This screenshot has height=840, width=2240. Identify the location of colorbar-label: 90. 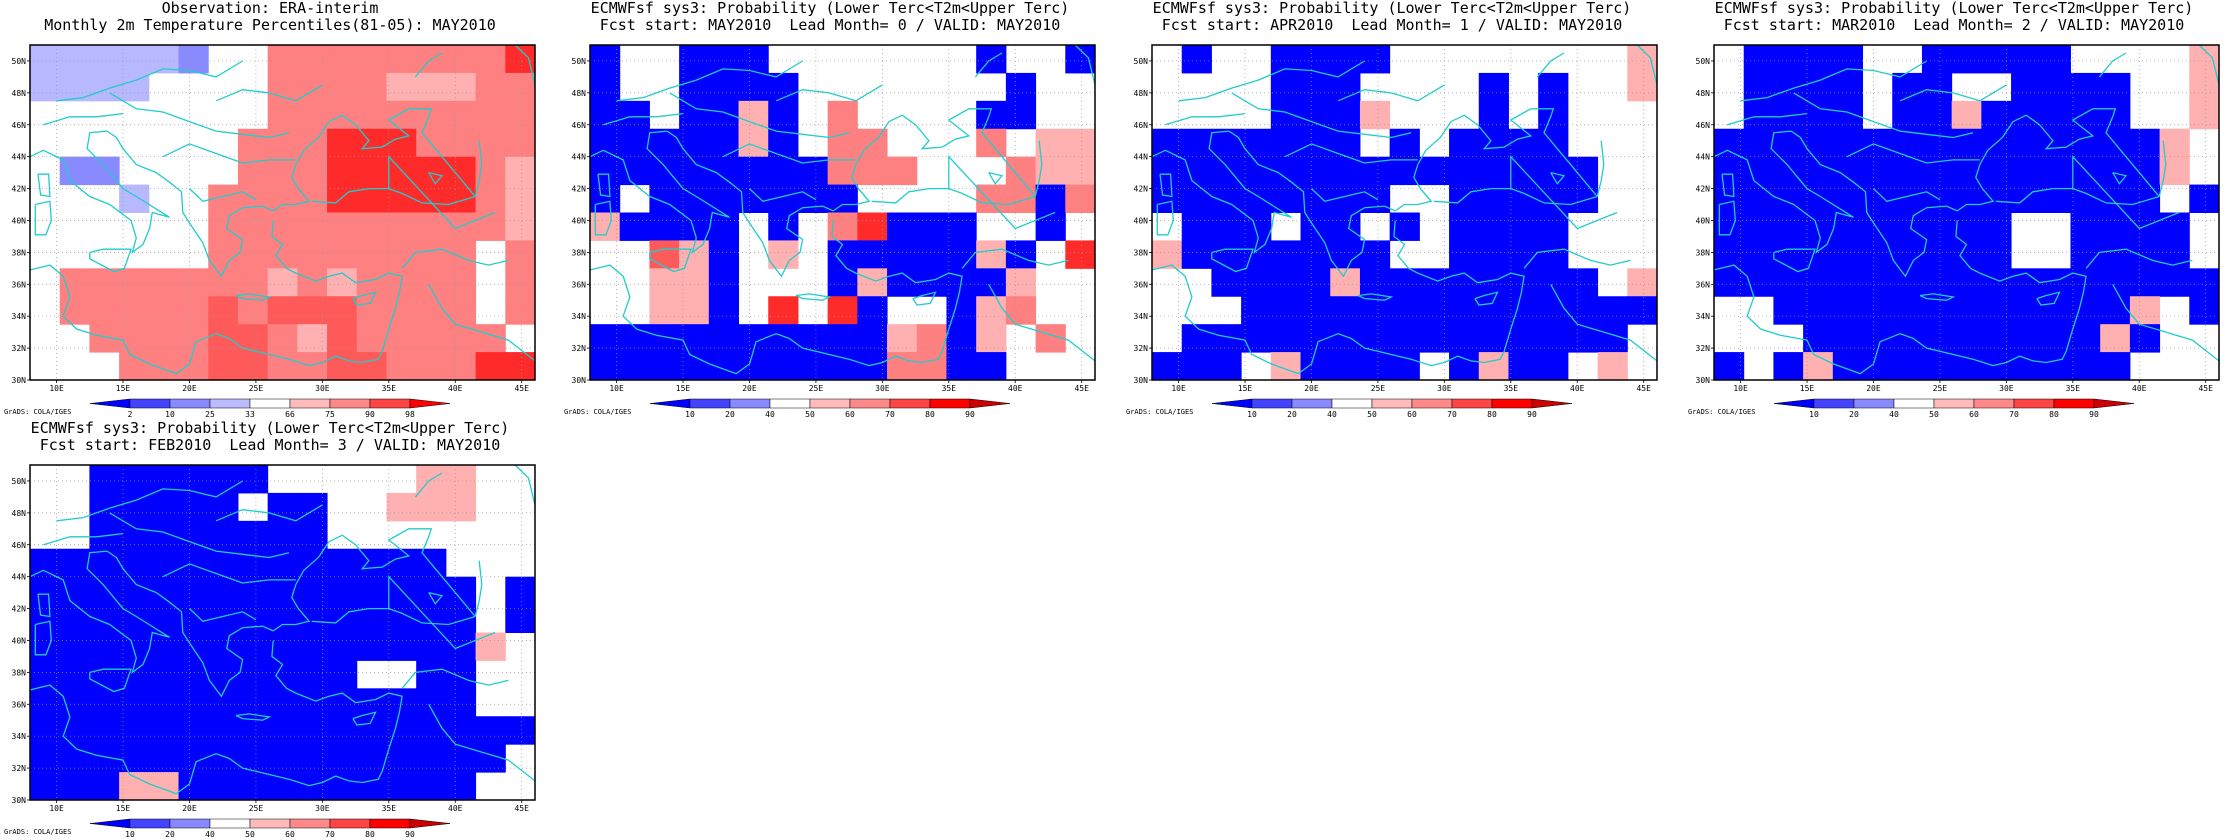
(2094, 414).